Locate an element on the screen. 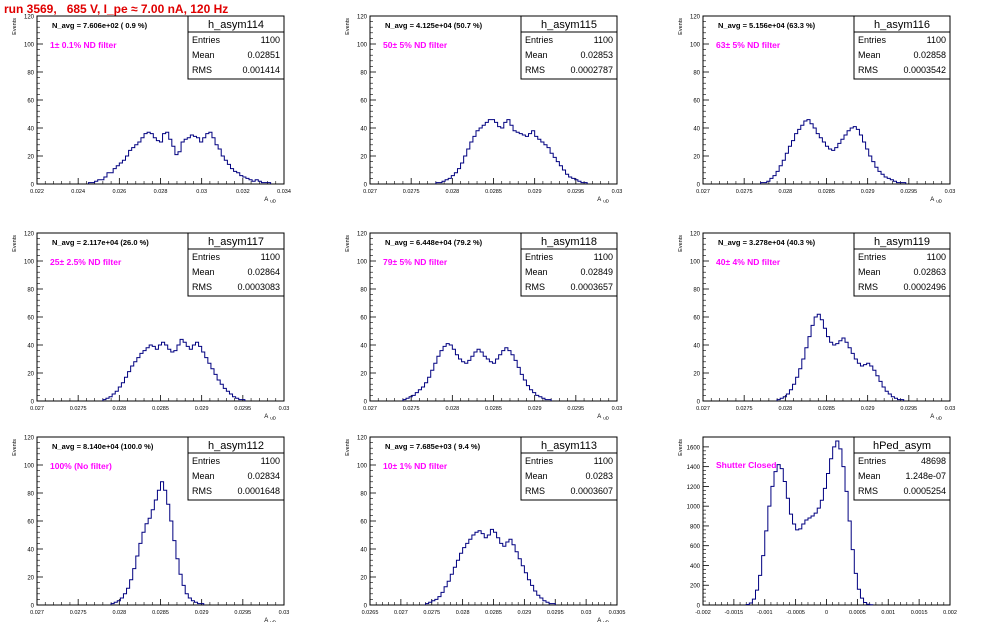 Image resolution: width=996 pixels, height=622 pixels. stats-value: 0.02849 is located at coordinates (596, 272).